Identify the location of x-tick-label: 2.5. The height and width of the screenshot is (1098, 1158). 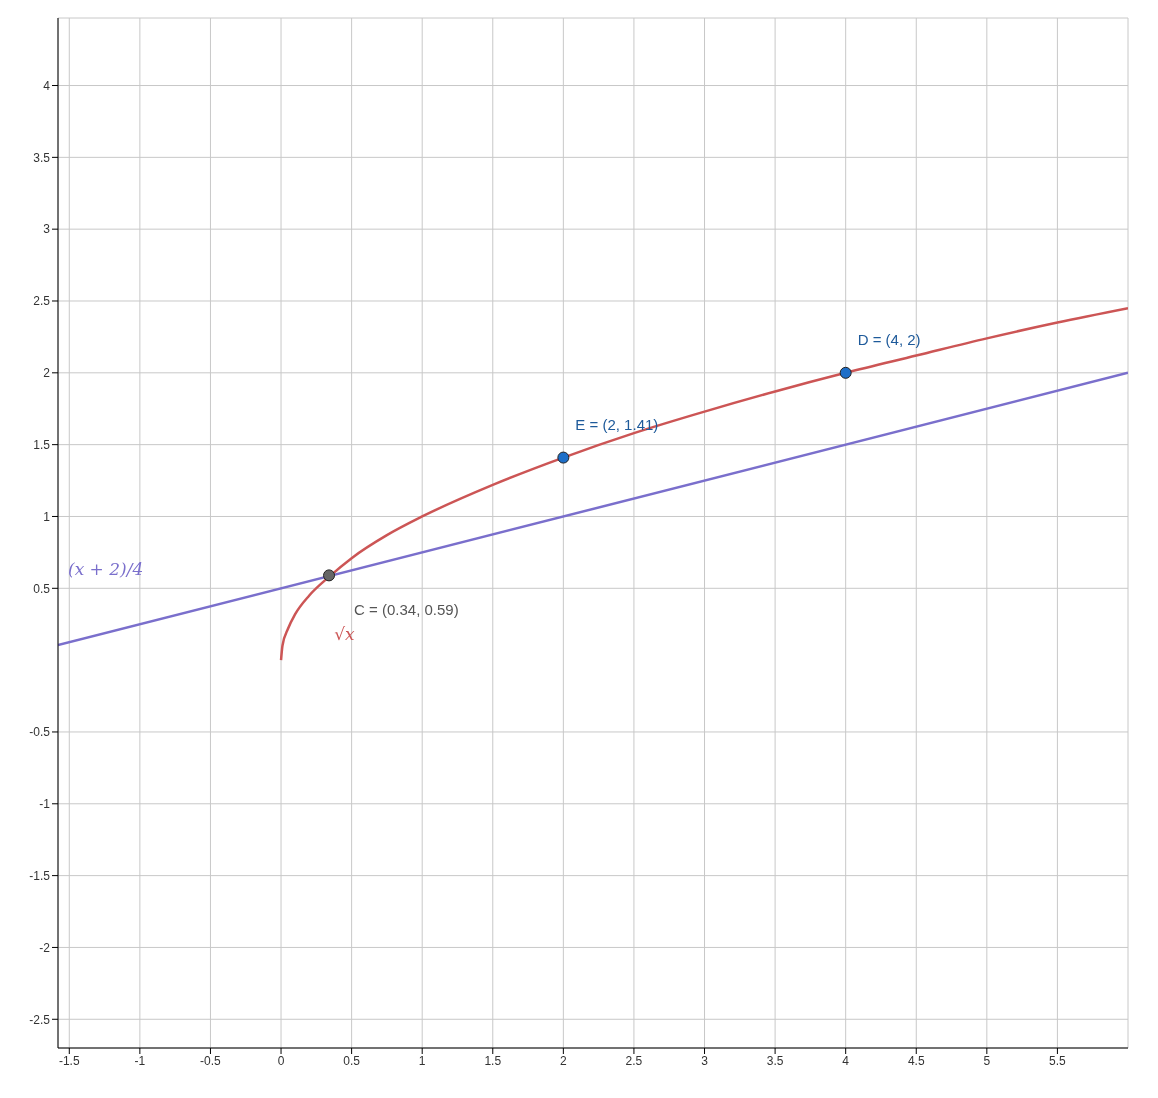
(634, 1060).